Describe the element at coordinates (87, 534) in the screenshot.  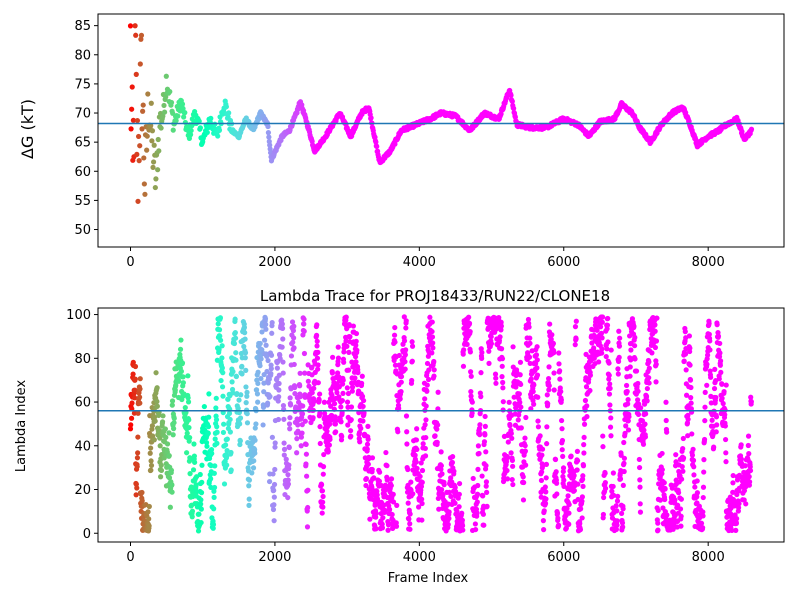
I see `y-tick-label: 0` at that location.